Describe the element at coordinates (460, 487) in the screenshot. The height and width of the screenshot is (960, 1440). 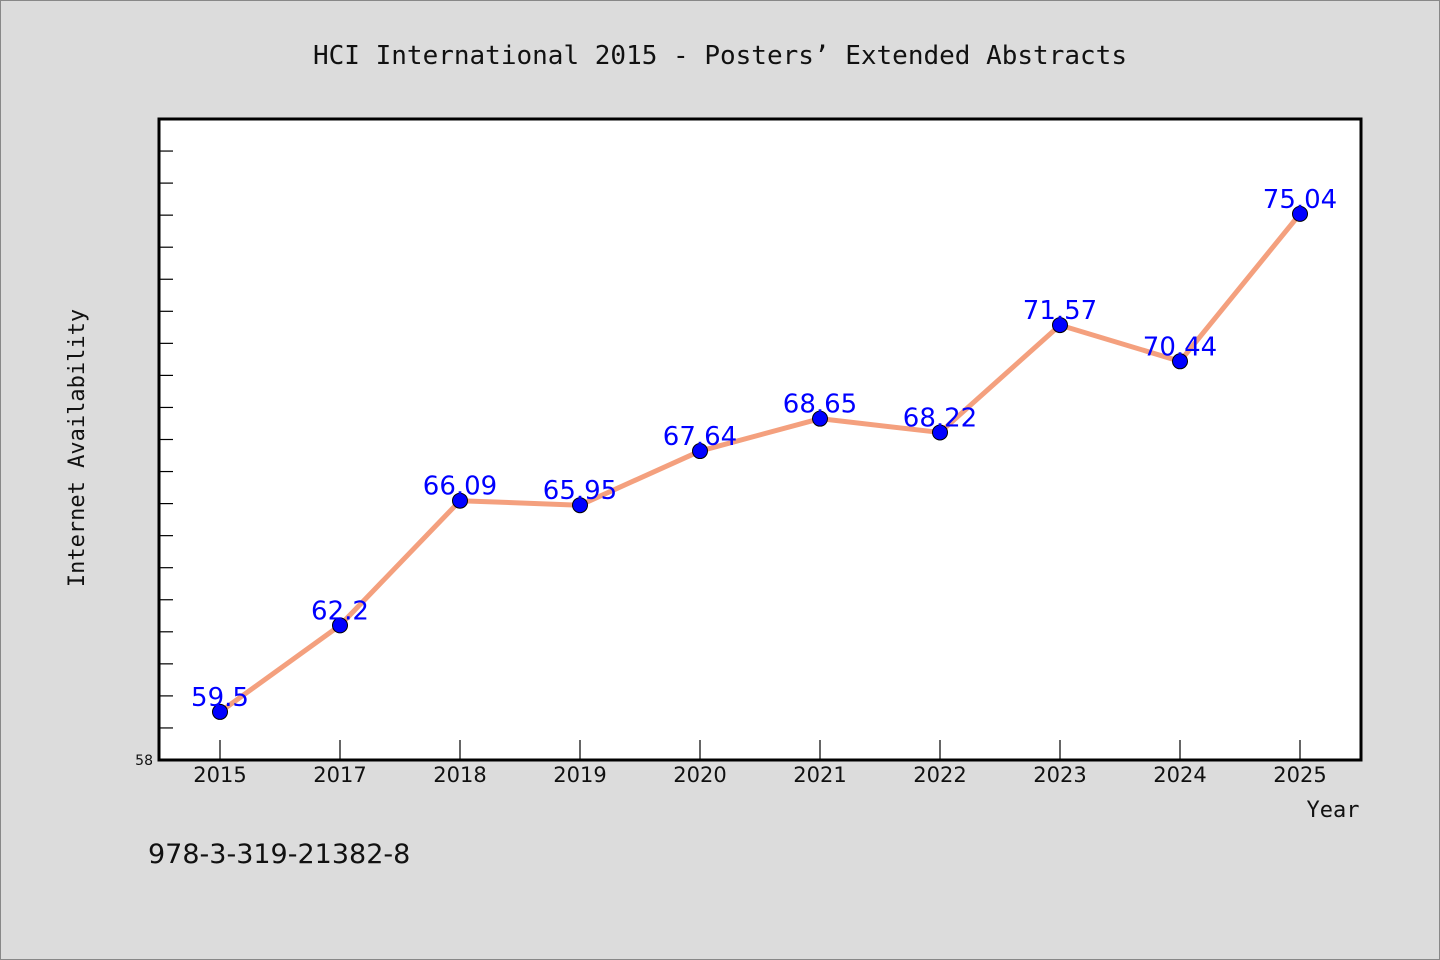
I see `data-point-label: 66.09` at that location.